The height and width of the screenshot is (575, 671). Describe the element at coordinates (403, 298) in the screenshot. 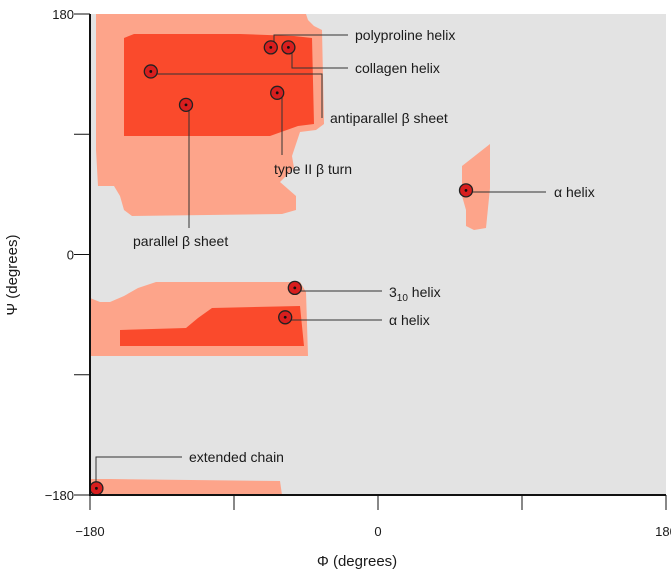

I see `label-3-10-helix-sub: 10` at that location.